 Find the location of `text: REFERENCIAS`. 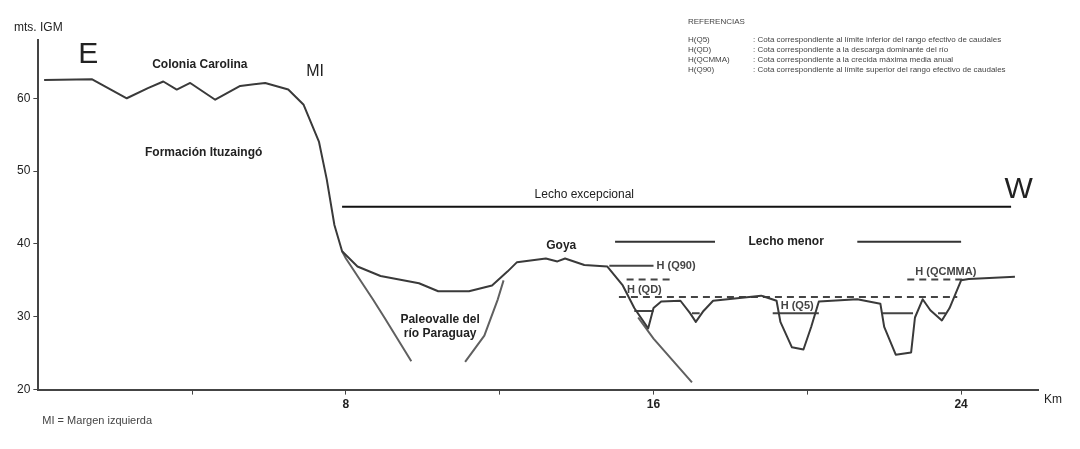

text: REFERENCIAS is located at coordinates (716, 22).